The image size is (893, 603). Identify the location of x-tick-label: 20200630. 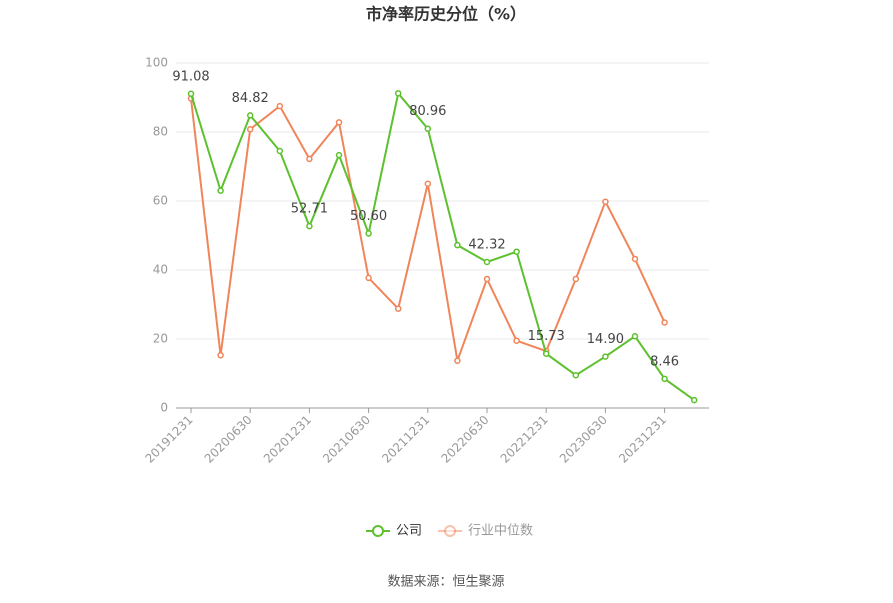
(228, 439).